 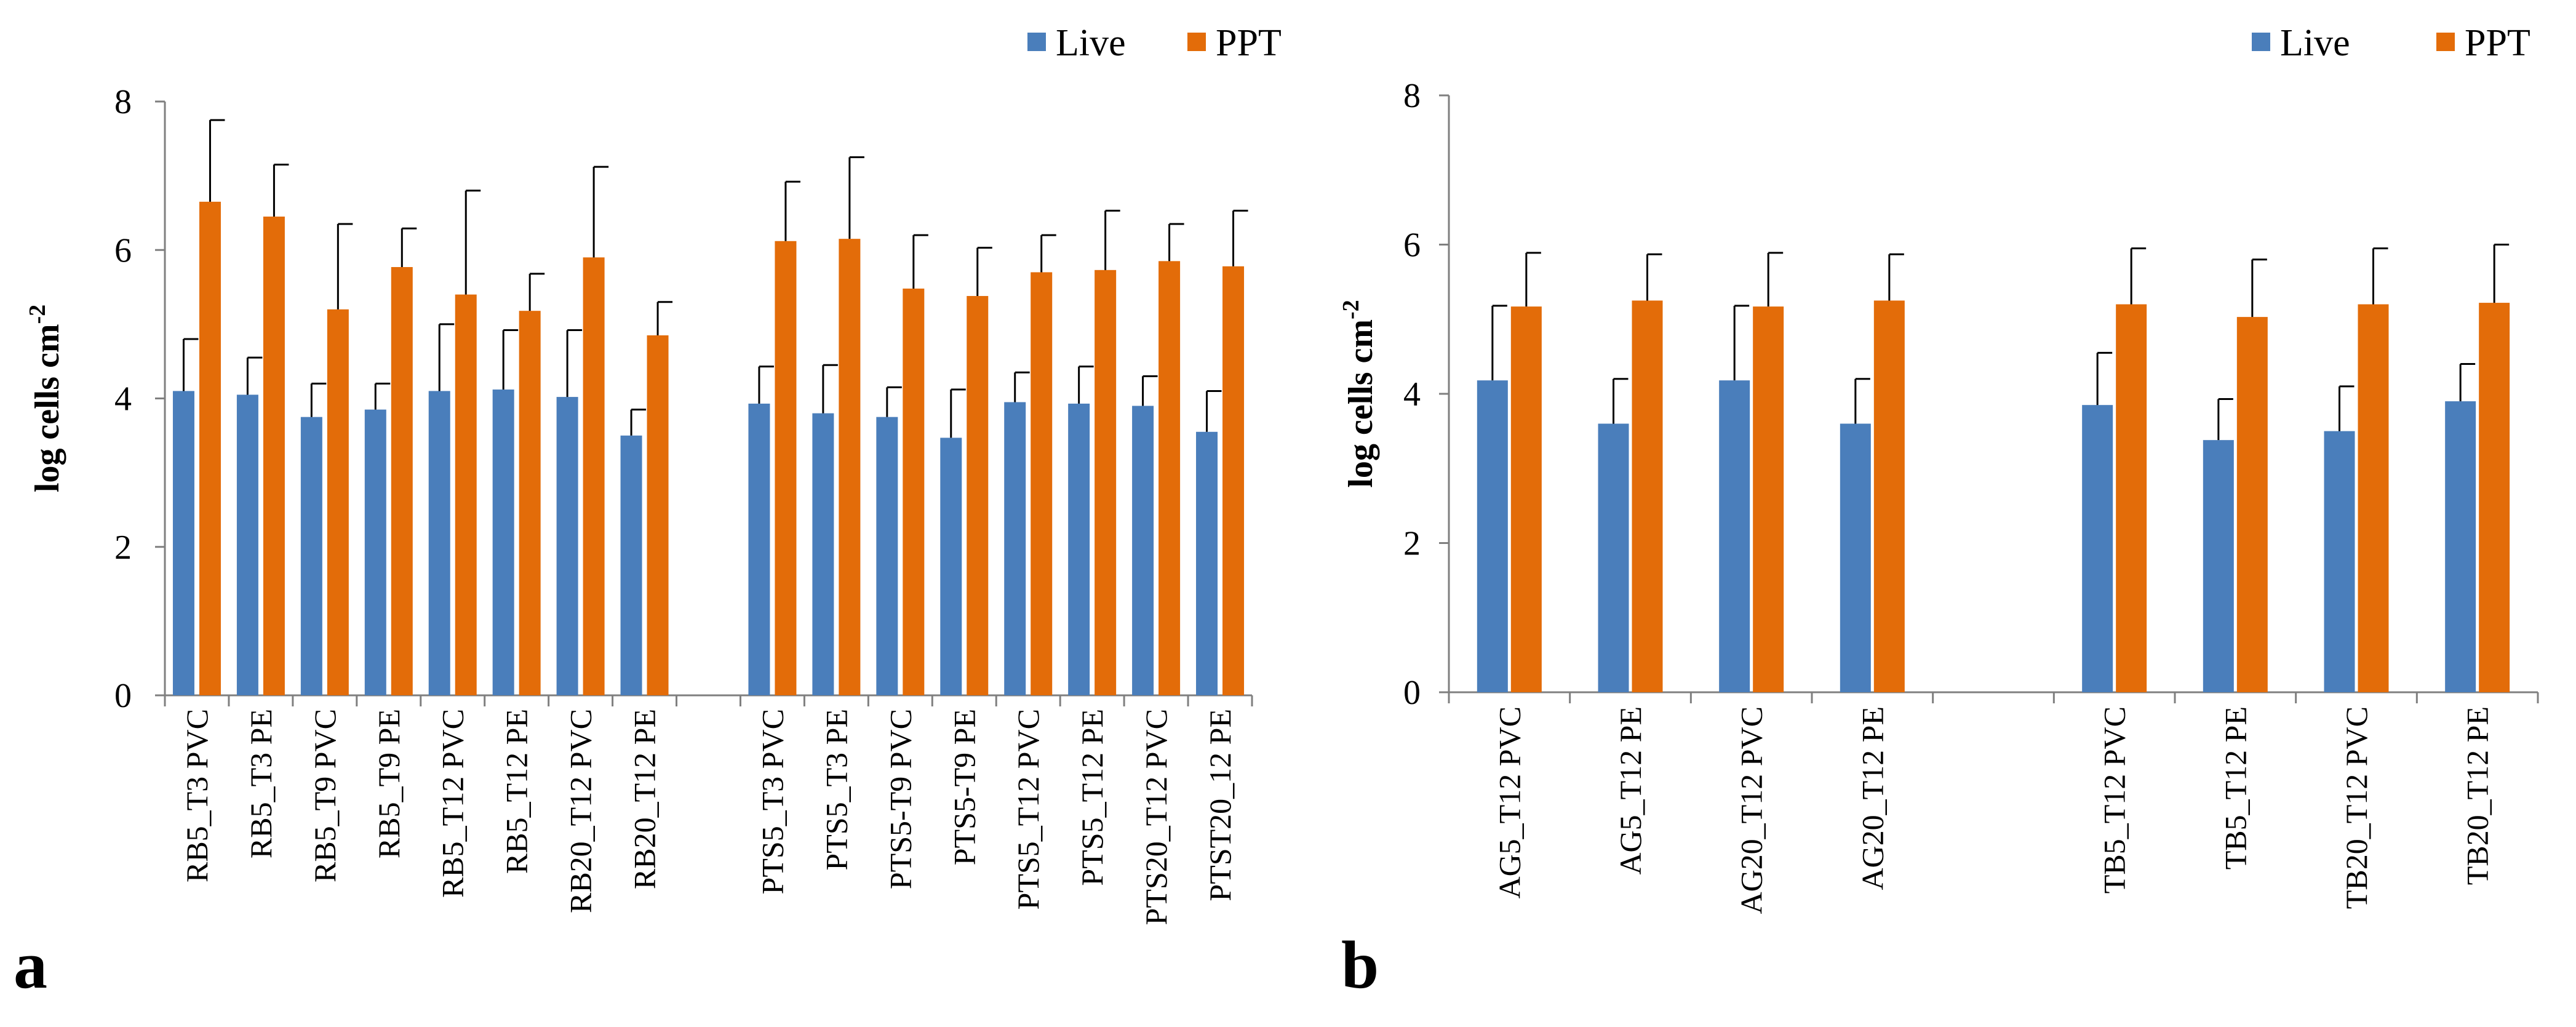 What do you see at coordinates (311, 556) in the screenshot?
I see `bar-live-rb5-t9-pvc` at bounding box center [311, 556].